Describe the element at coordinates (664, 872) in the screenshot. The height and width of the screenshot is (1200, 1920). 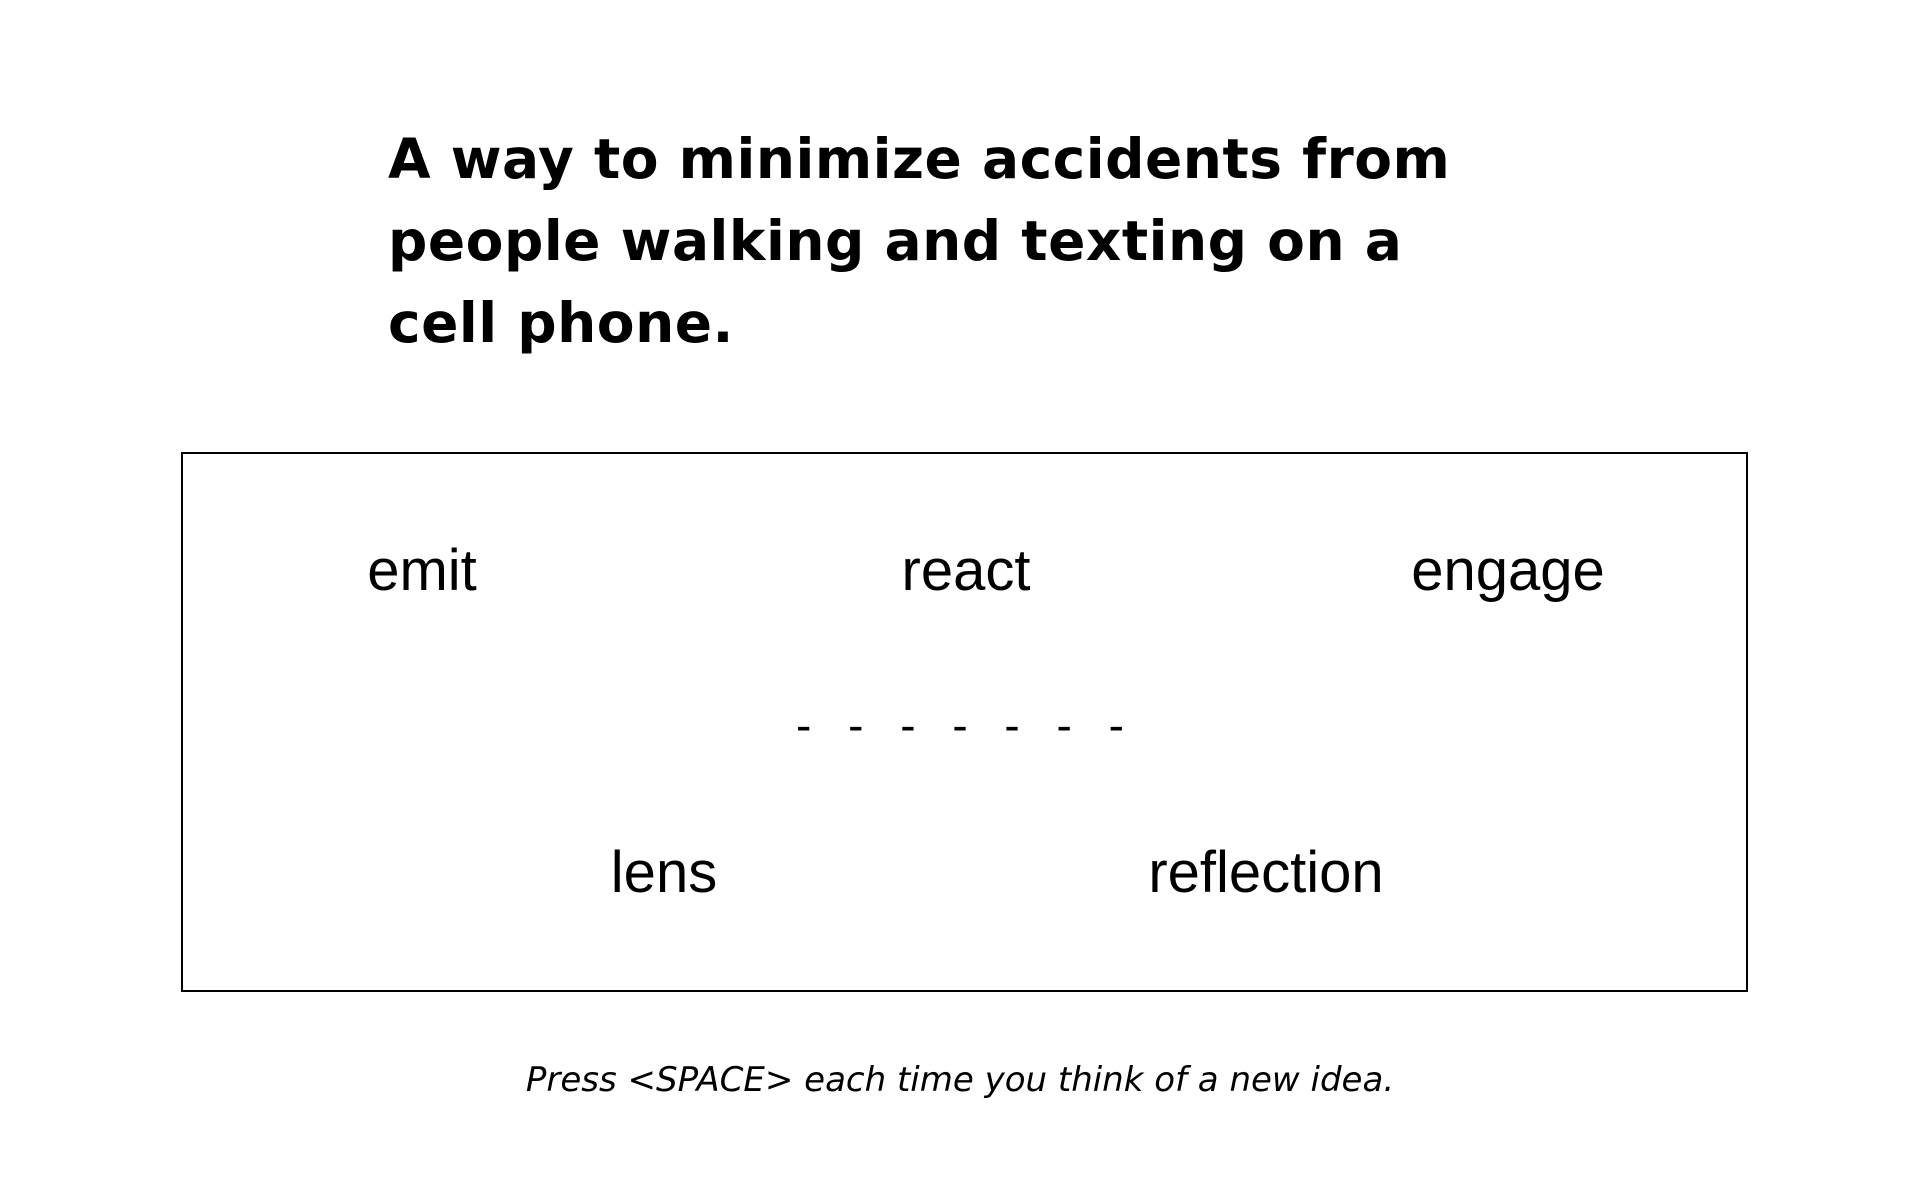
I see `cue-word-lens: lens` at that location.